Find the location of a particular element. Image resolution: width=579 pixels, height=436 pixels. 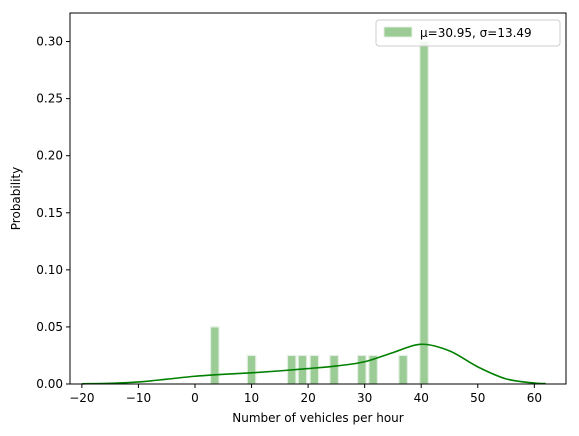

y-tick-label-2: 0.10 is located at coordinates (49, 270).